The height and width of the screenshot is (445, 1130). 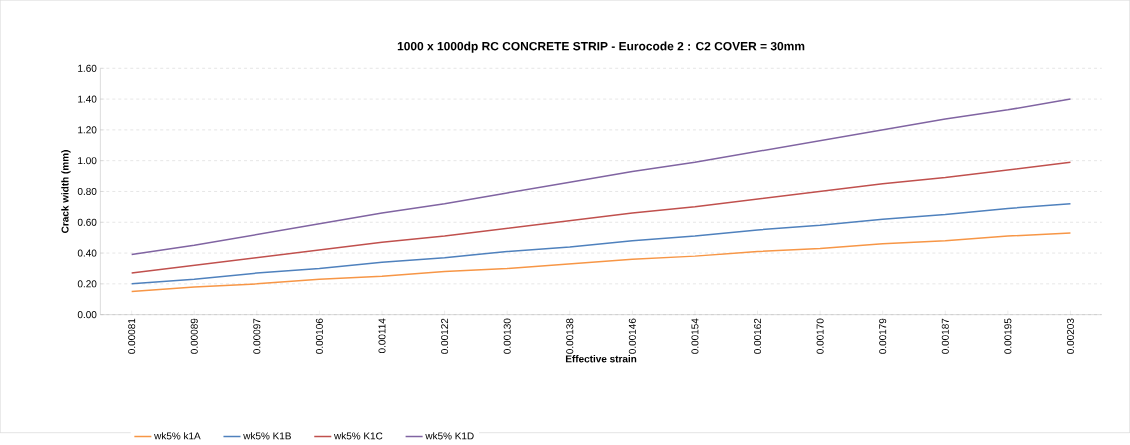 What do you see at coordinates (820, 336) in the screenshot?
I see `x-tick-label: 0.00170` at bounding box center [820, 336].